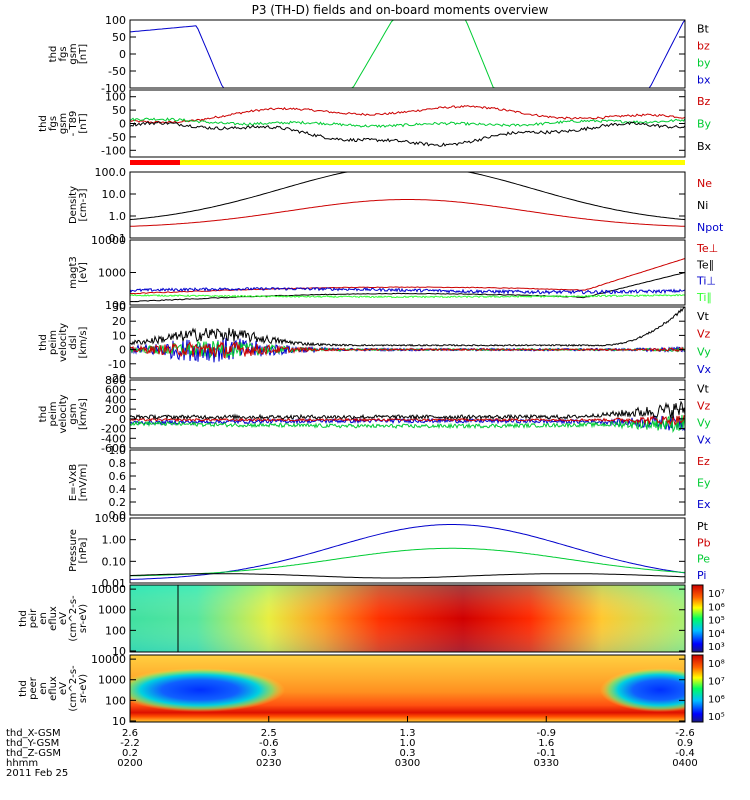 The width and height of the screenshot is (750, 800). Describe the element at coordinates (73, 688) in the screenshot. I see `ylabel-elec_spec: (cm^2-s-` at that location.